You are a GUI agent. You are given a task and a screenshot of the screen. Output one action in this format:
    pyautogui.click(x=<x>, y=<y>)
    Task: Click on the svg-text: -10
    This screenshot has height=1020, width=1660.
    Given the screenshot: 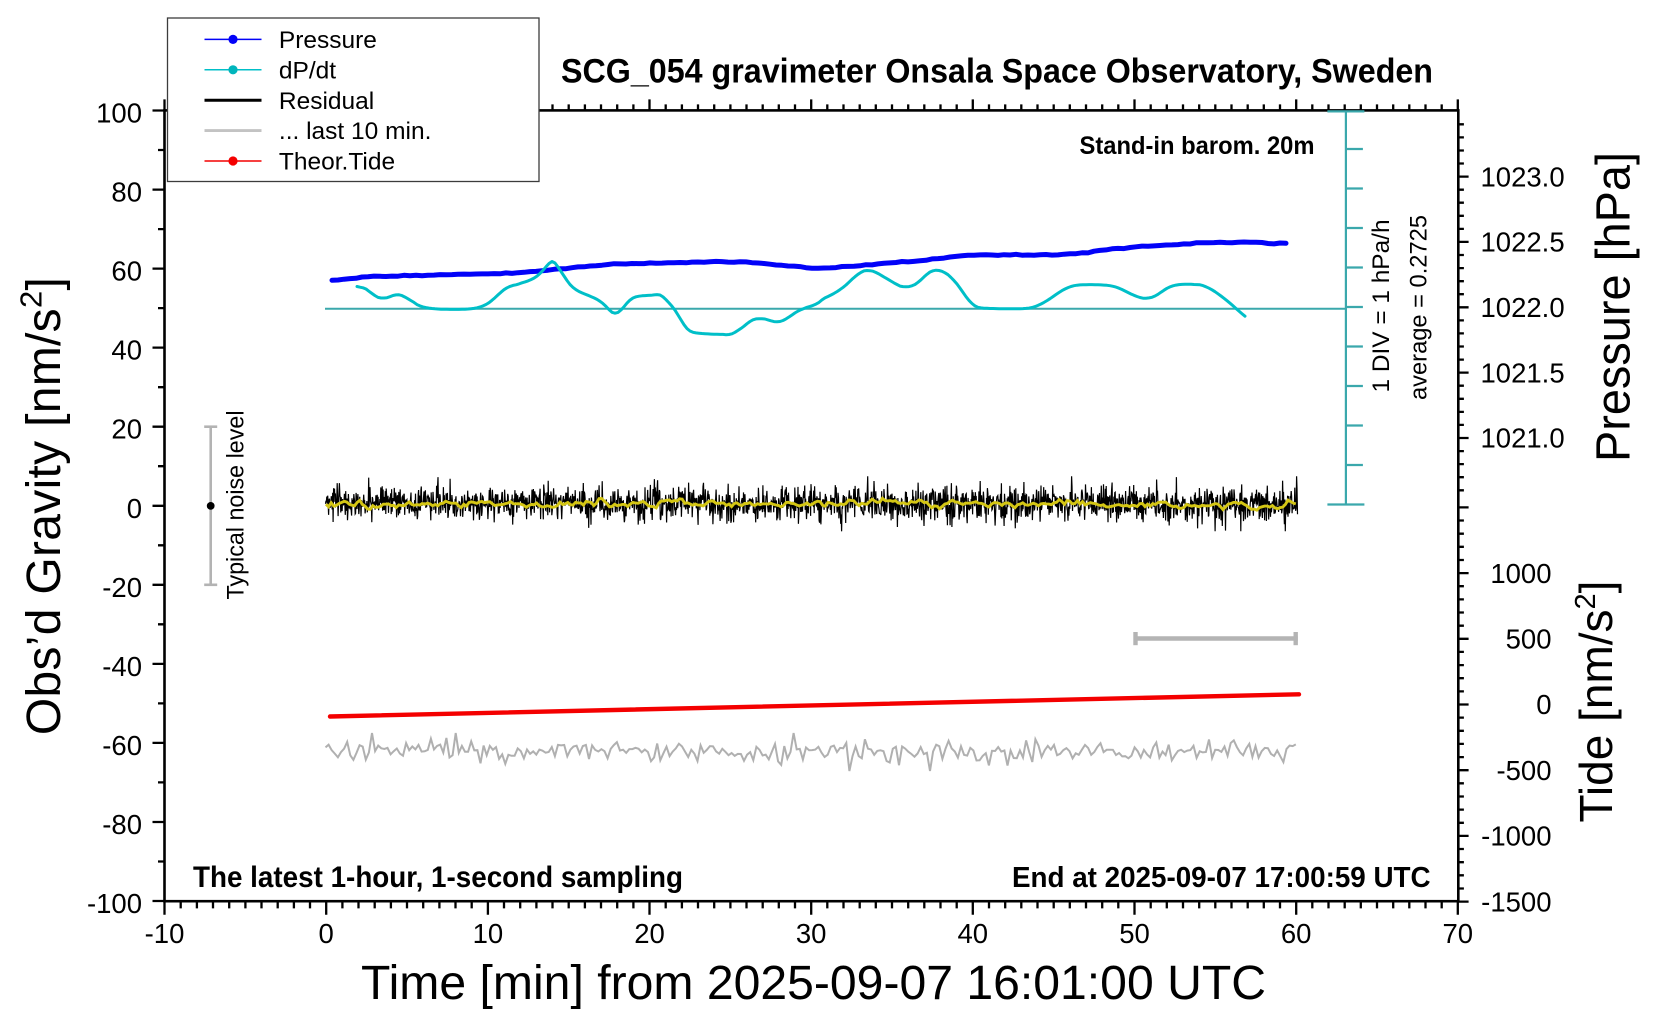 What is the action you would take?
    pyautogui.click(x=165, y=933)
    